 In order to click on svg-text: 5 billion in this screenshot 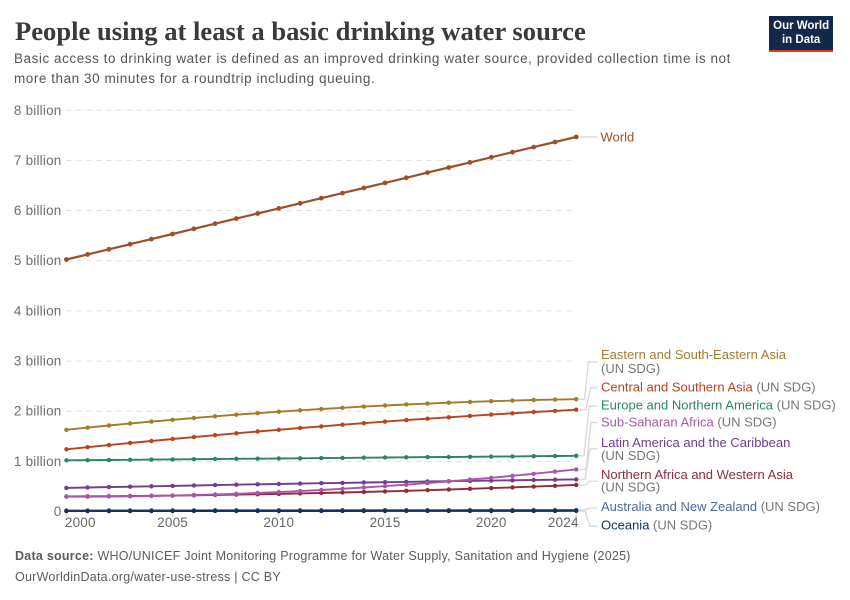, I will do `click(38, 260)`.